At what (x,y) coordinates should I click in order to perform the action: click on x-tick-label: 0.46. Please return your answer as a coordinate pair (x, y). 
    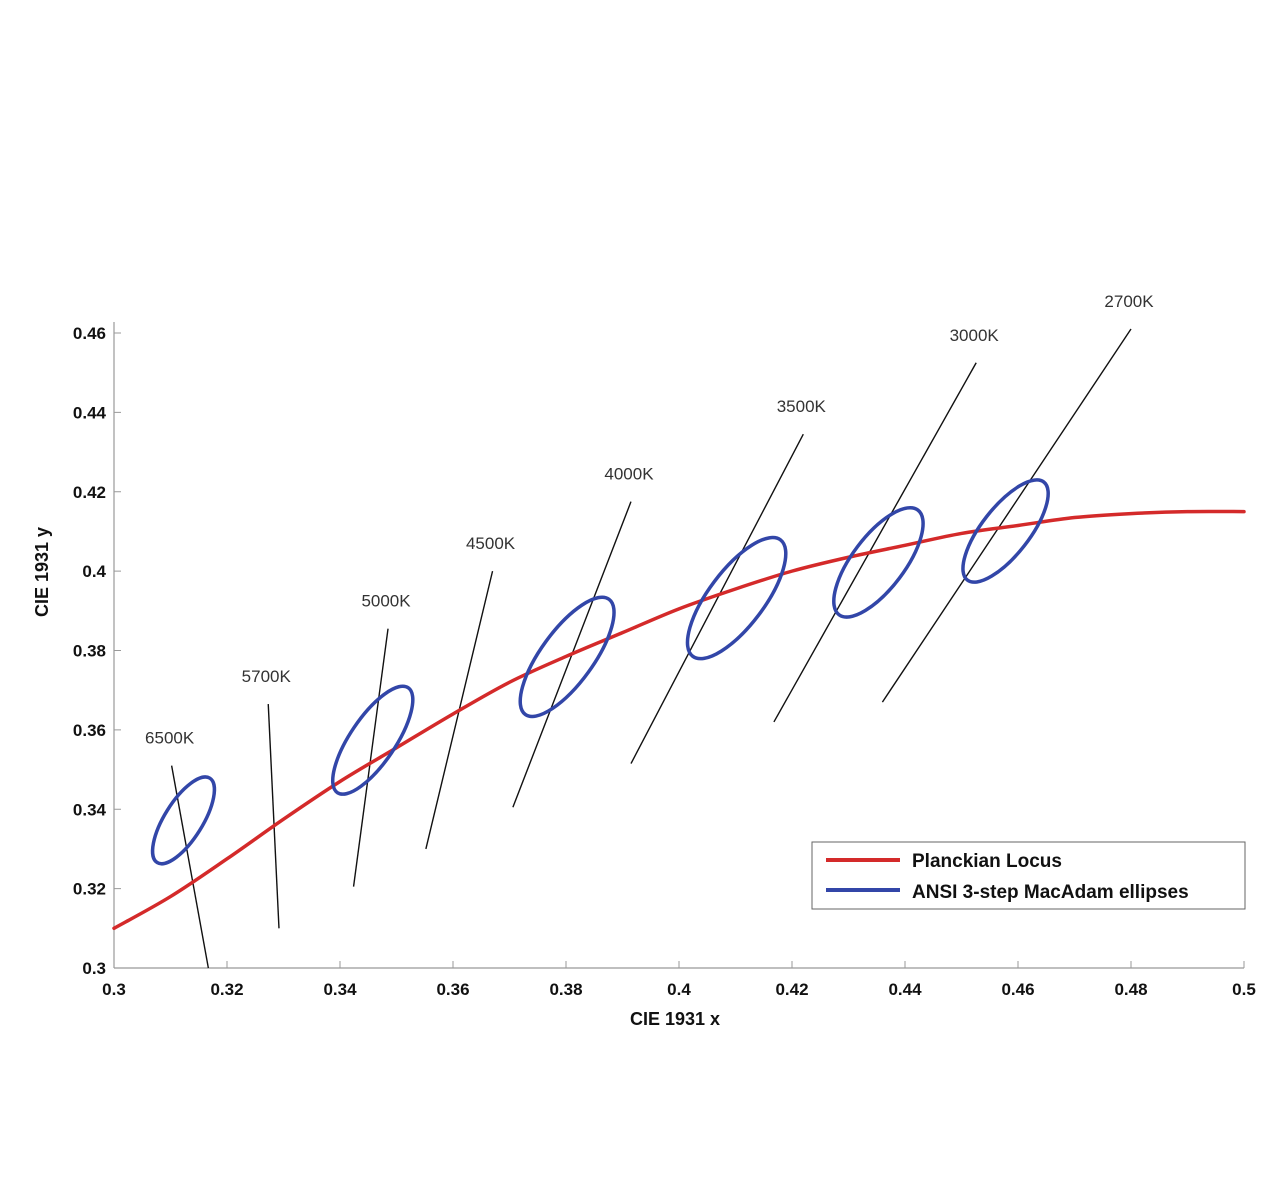
    Looking at the image, I should click on (1017, 989).